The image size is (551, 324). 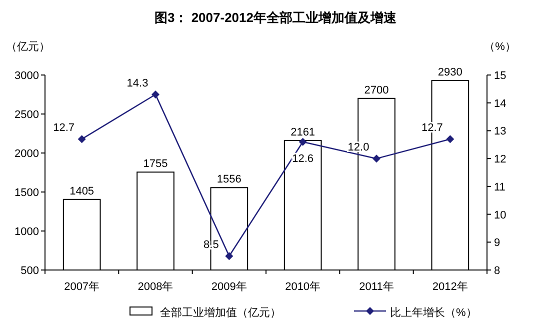 I want to click on chart-title: 图3： 2007-2012年全部工业增加值及增速, so click(x=276, y=17).